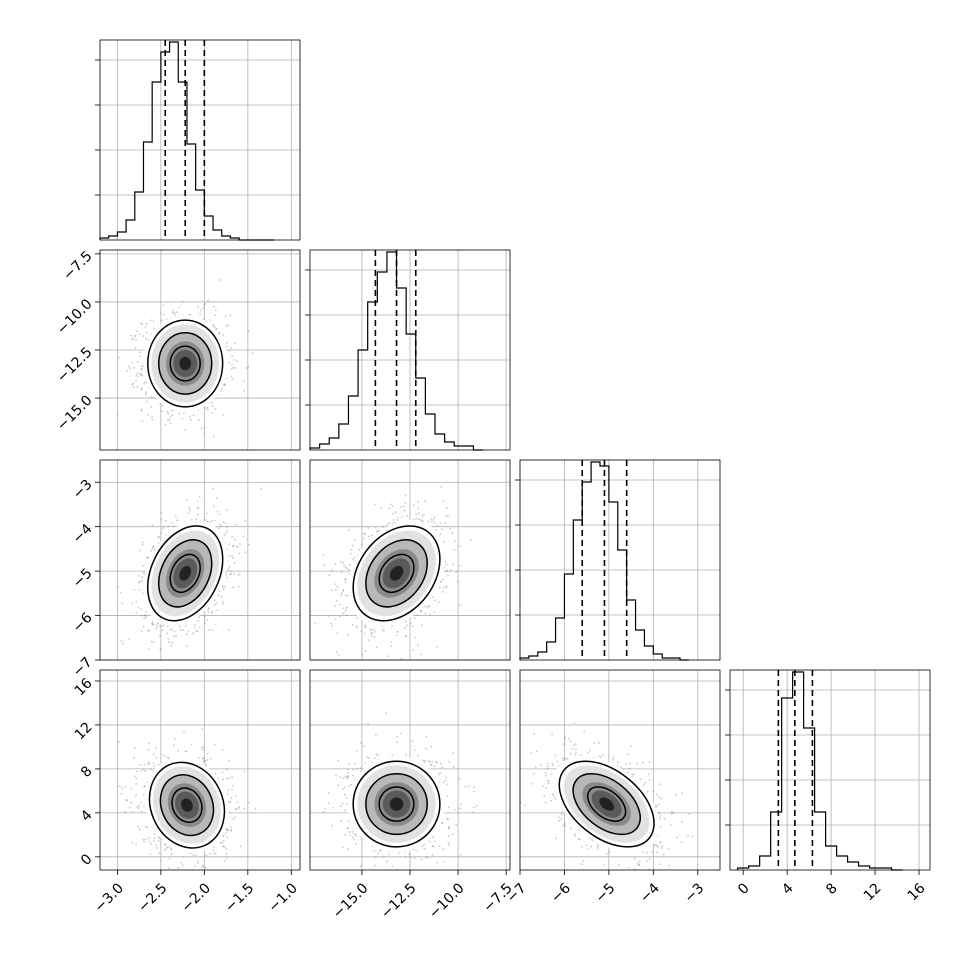  Describe the element at coordinates (396, 573) in the screenshot. I see `density-level` at that location.